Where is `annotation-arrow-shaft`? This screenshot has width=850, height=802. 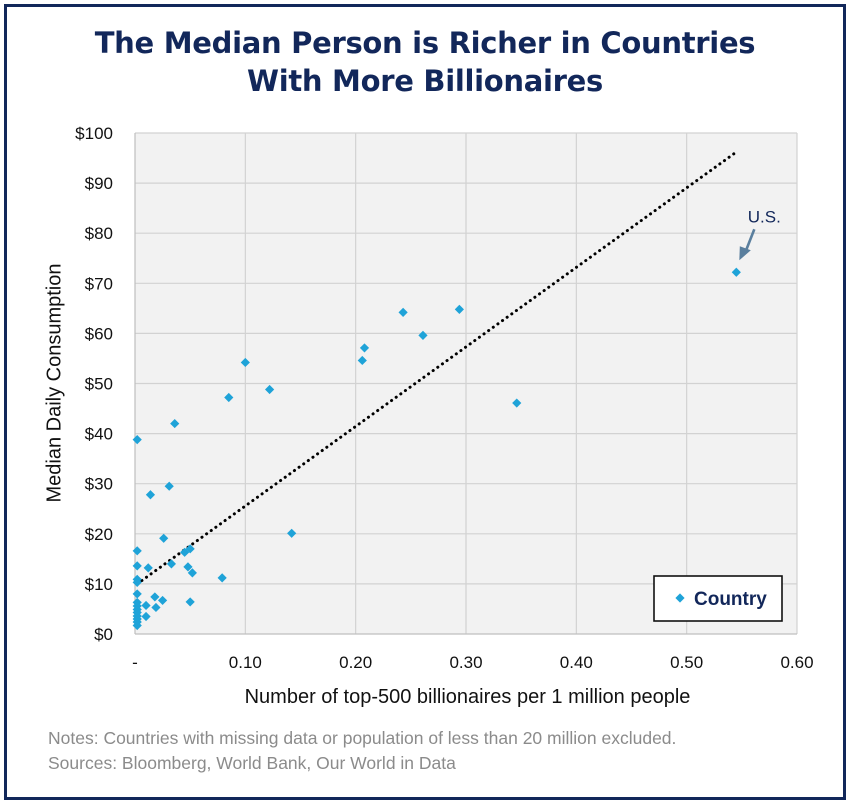
annotation-arrow-shaft is located at coordinates (750, 240).